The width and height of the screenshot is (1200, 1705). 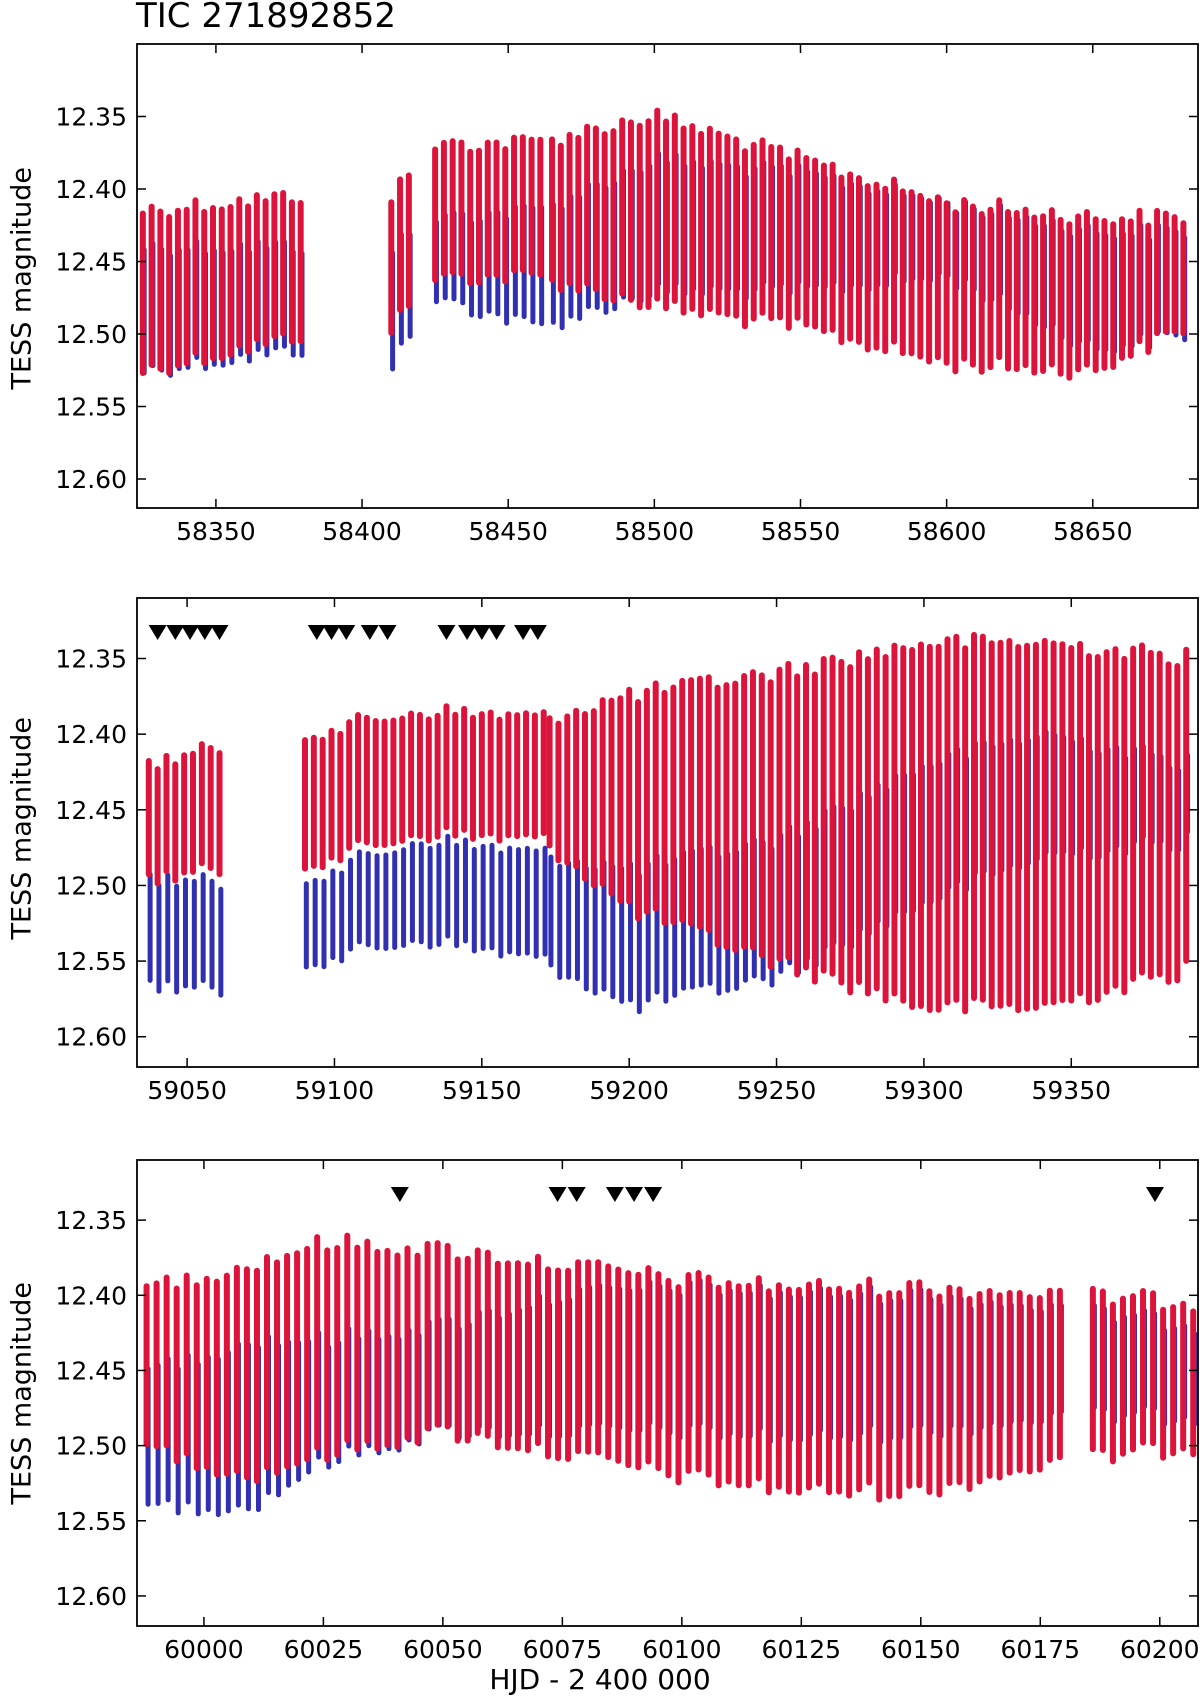 I want to click on panel-1-ylabel: TESS magnitude, so click(x=22, y=278).